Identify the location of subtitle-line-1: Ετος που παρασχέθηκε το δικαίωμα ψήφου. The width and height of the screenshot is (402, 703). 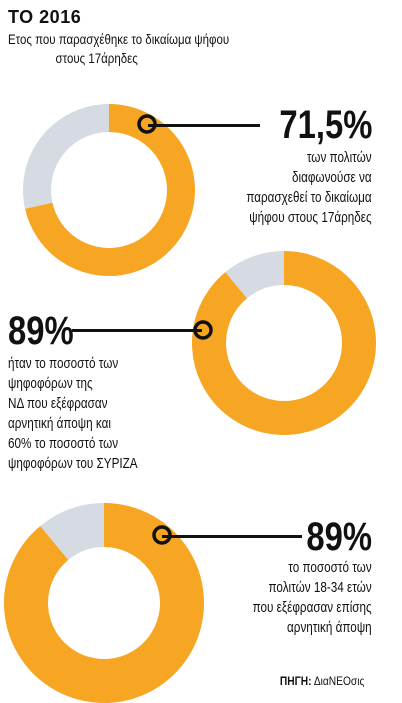
(119, 39).